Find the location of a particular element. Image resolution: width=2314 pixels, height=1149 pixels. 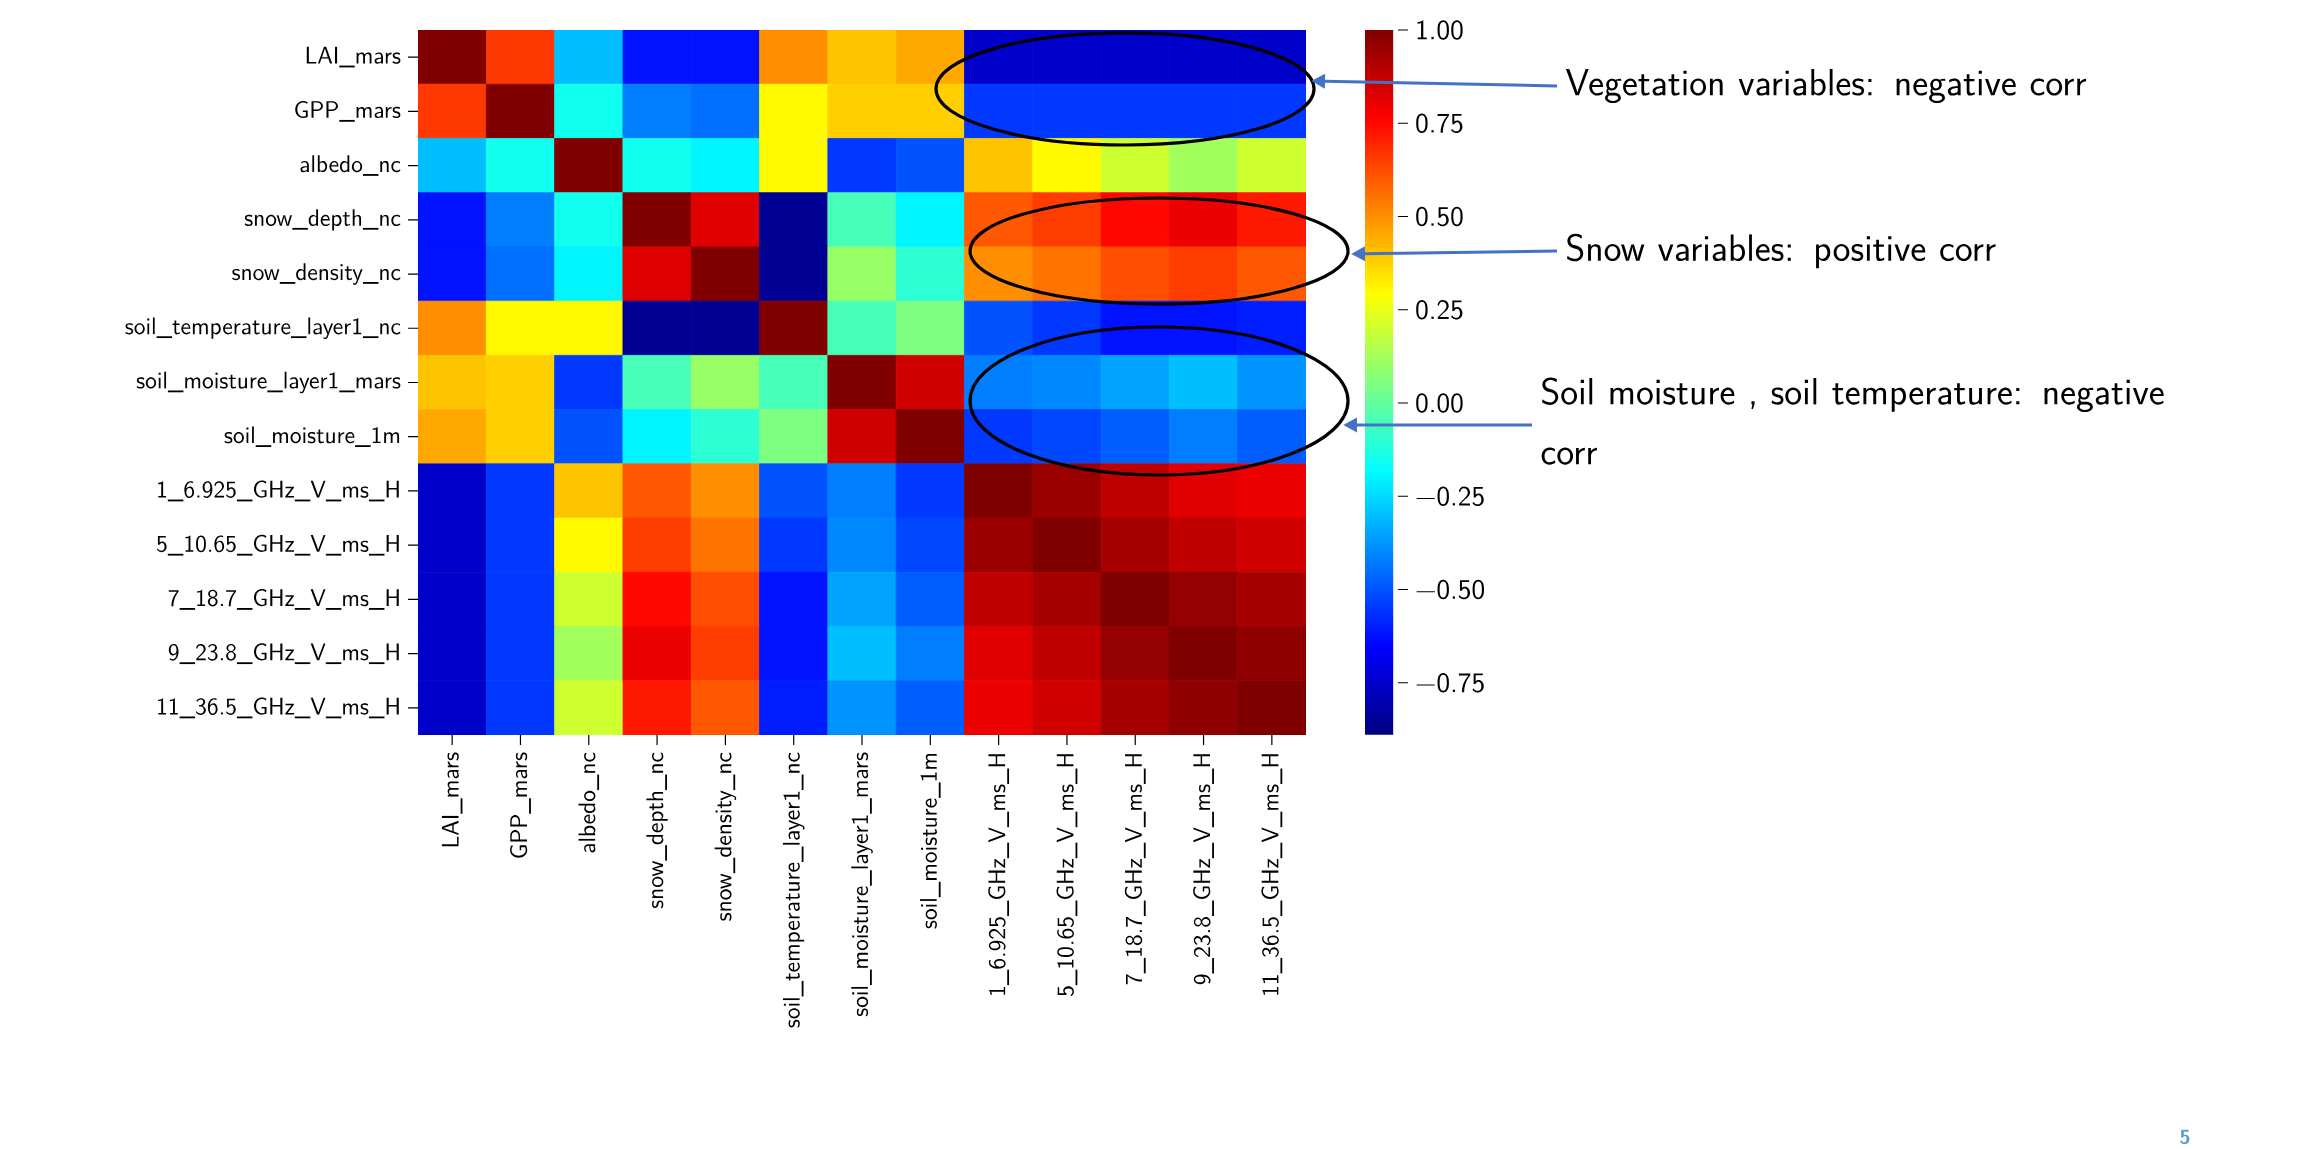

color-bar-label: 0.75 is located at coordinates (1439, 123).